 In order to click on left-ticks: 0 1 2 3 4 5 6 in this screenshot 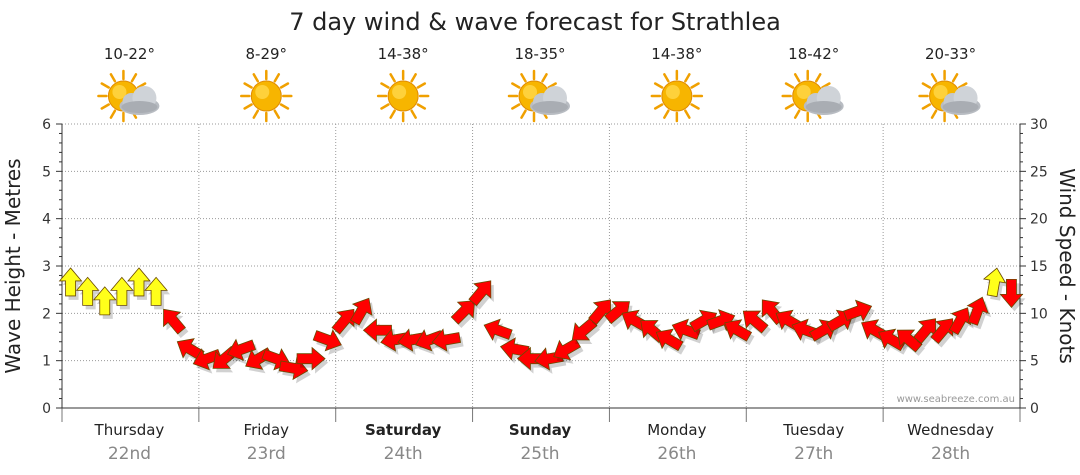, I will do `click(52, 267)`.